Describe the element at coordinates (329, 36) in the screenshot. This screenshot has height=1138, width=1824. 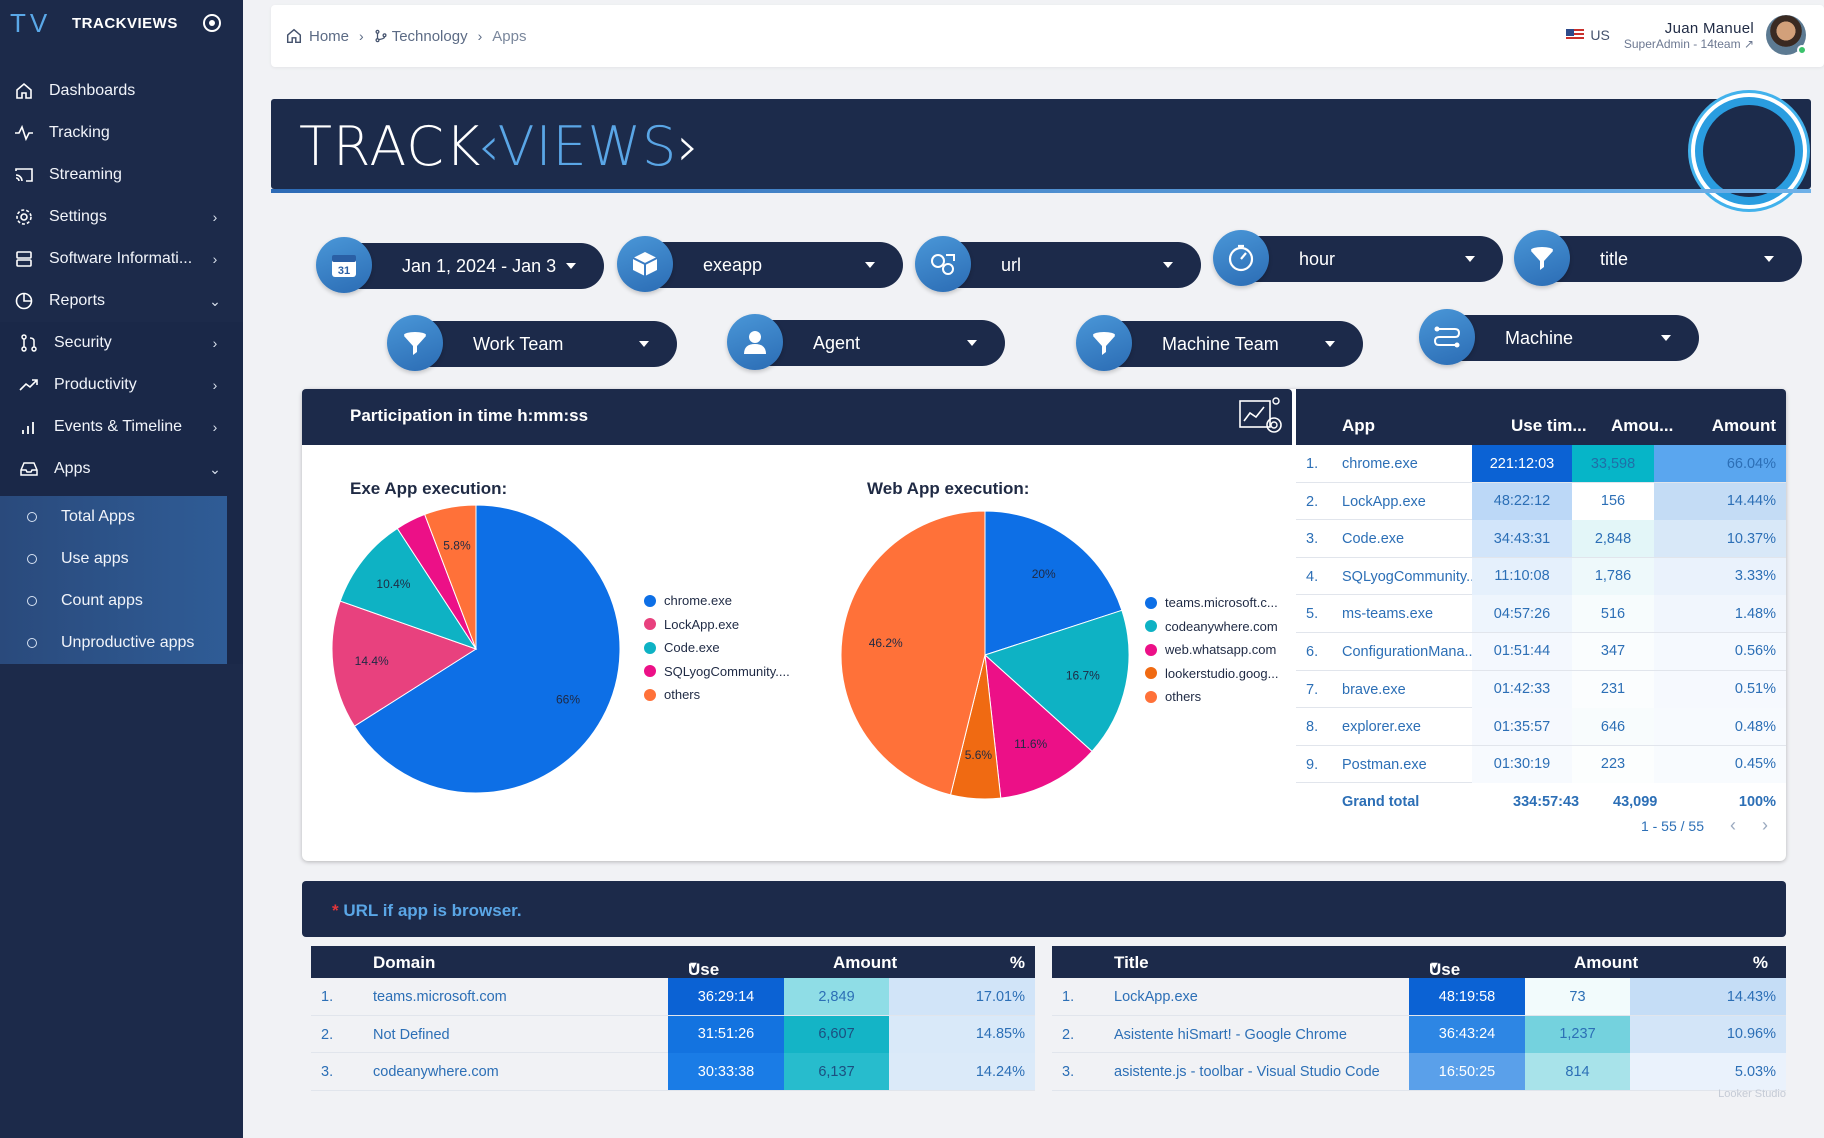
I see `breadcrumb-home: Home` at that location.